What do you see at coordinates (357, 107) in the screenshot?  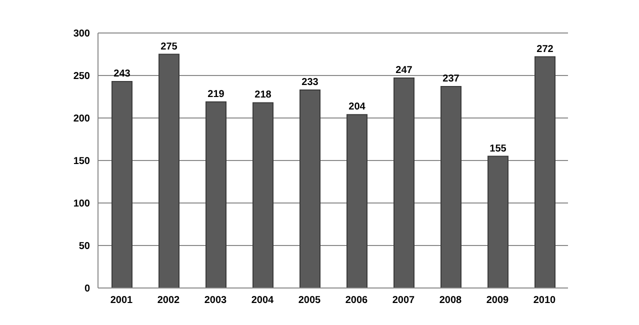 I see `data-label: 204` at bounding box center [357, 107].